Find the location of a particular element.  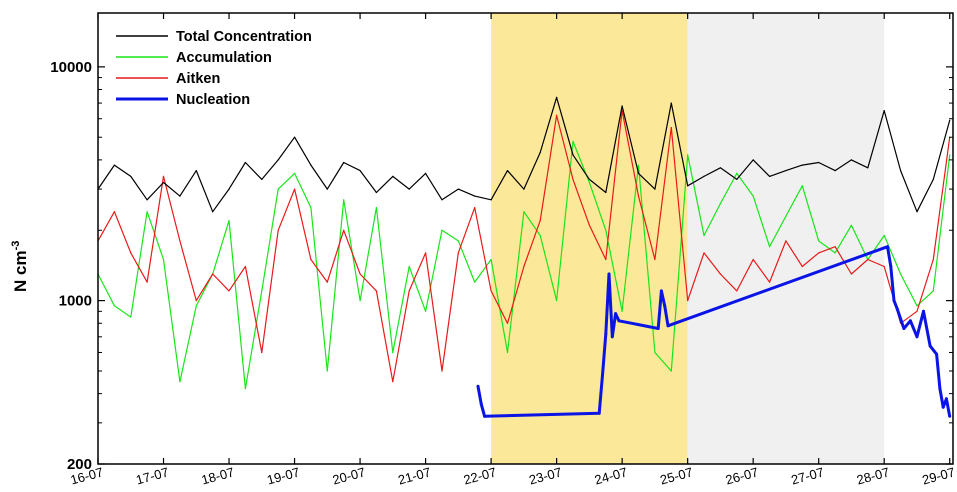

legend-label-total-concentration: Total Concentration is located at coordinates (244, 37).